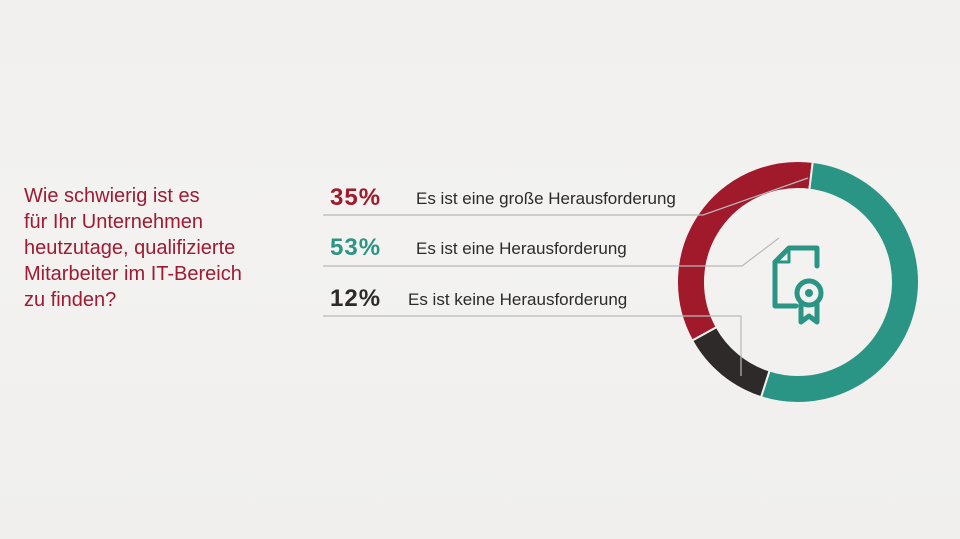 This screenshot has height=539, width=960. What do you see at coordinates (356, 247) in the screenshot?
I see `legend-percent: 53%` at bounding box center [356, 247].